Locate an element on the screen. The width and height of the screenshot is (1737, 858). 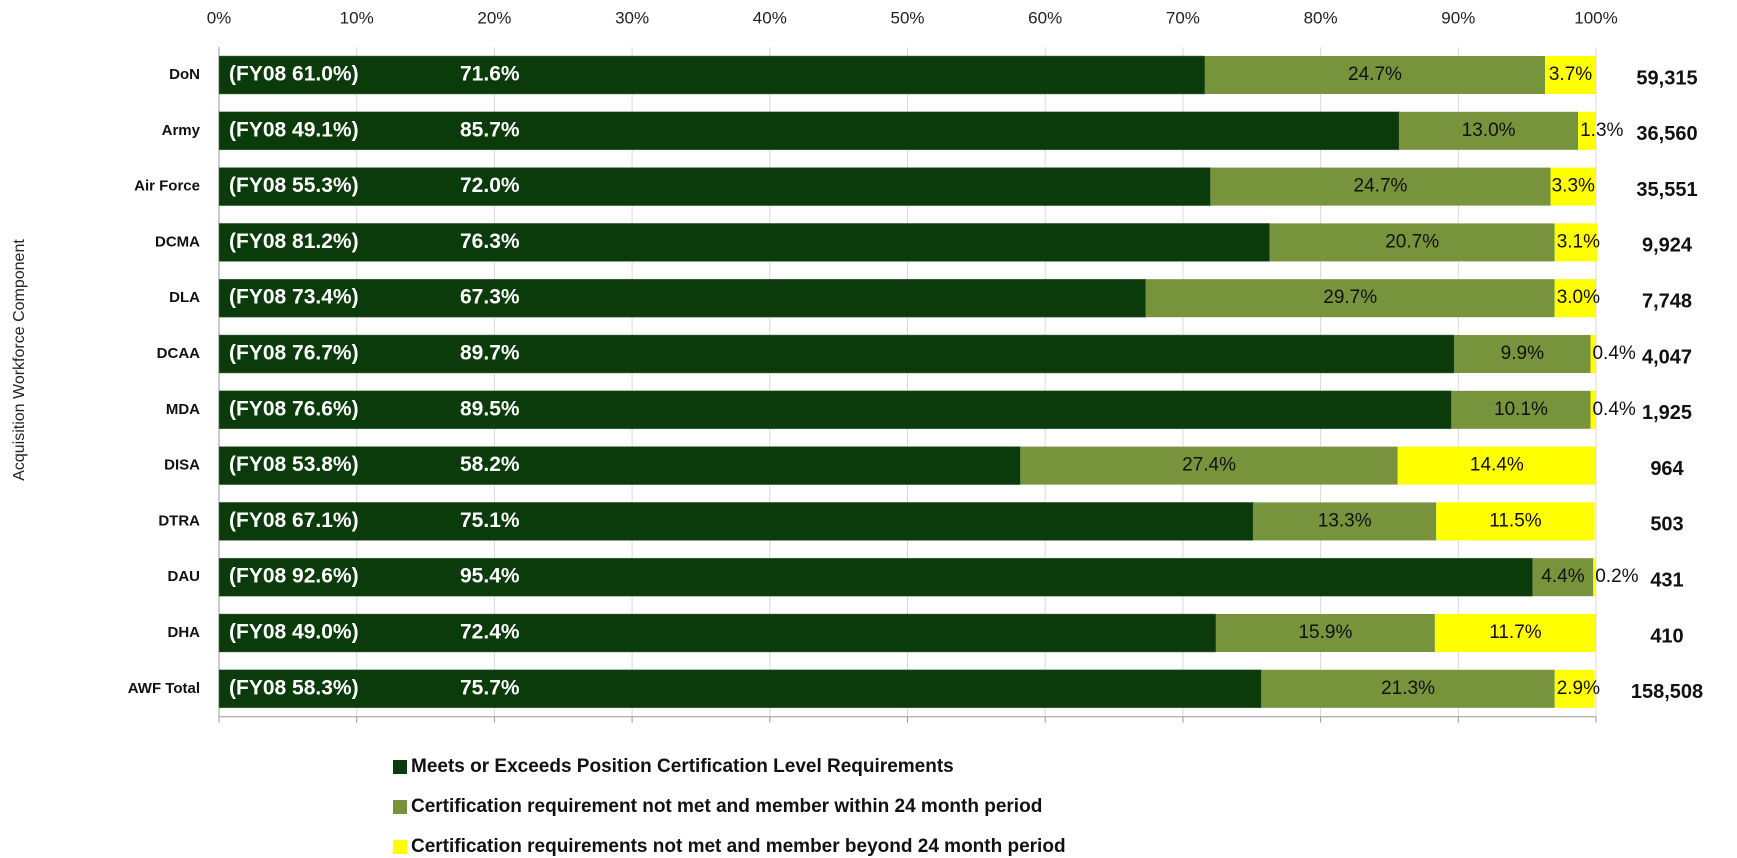
value-label: 75.1% is located at coordinates (490, 520).